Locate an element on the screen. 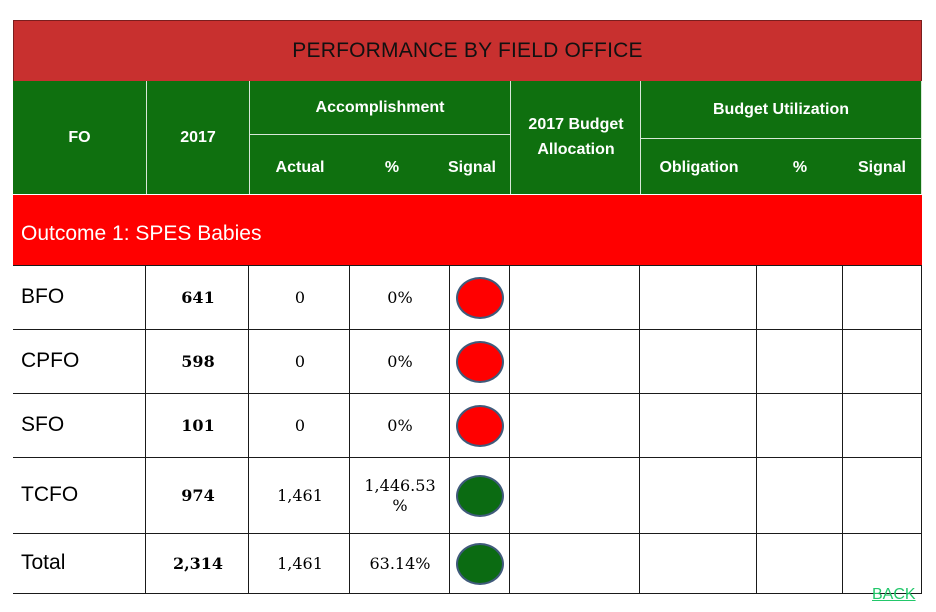 The width and height of the screenshot is (936, 612). table-row: SFO 101 0 0% is located at coordinates (467, 426).